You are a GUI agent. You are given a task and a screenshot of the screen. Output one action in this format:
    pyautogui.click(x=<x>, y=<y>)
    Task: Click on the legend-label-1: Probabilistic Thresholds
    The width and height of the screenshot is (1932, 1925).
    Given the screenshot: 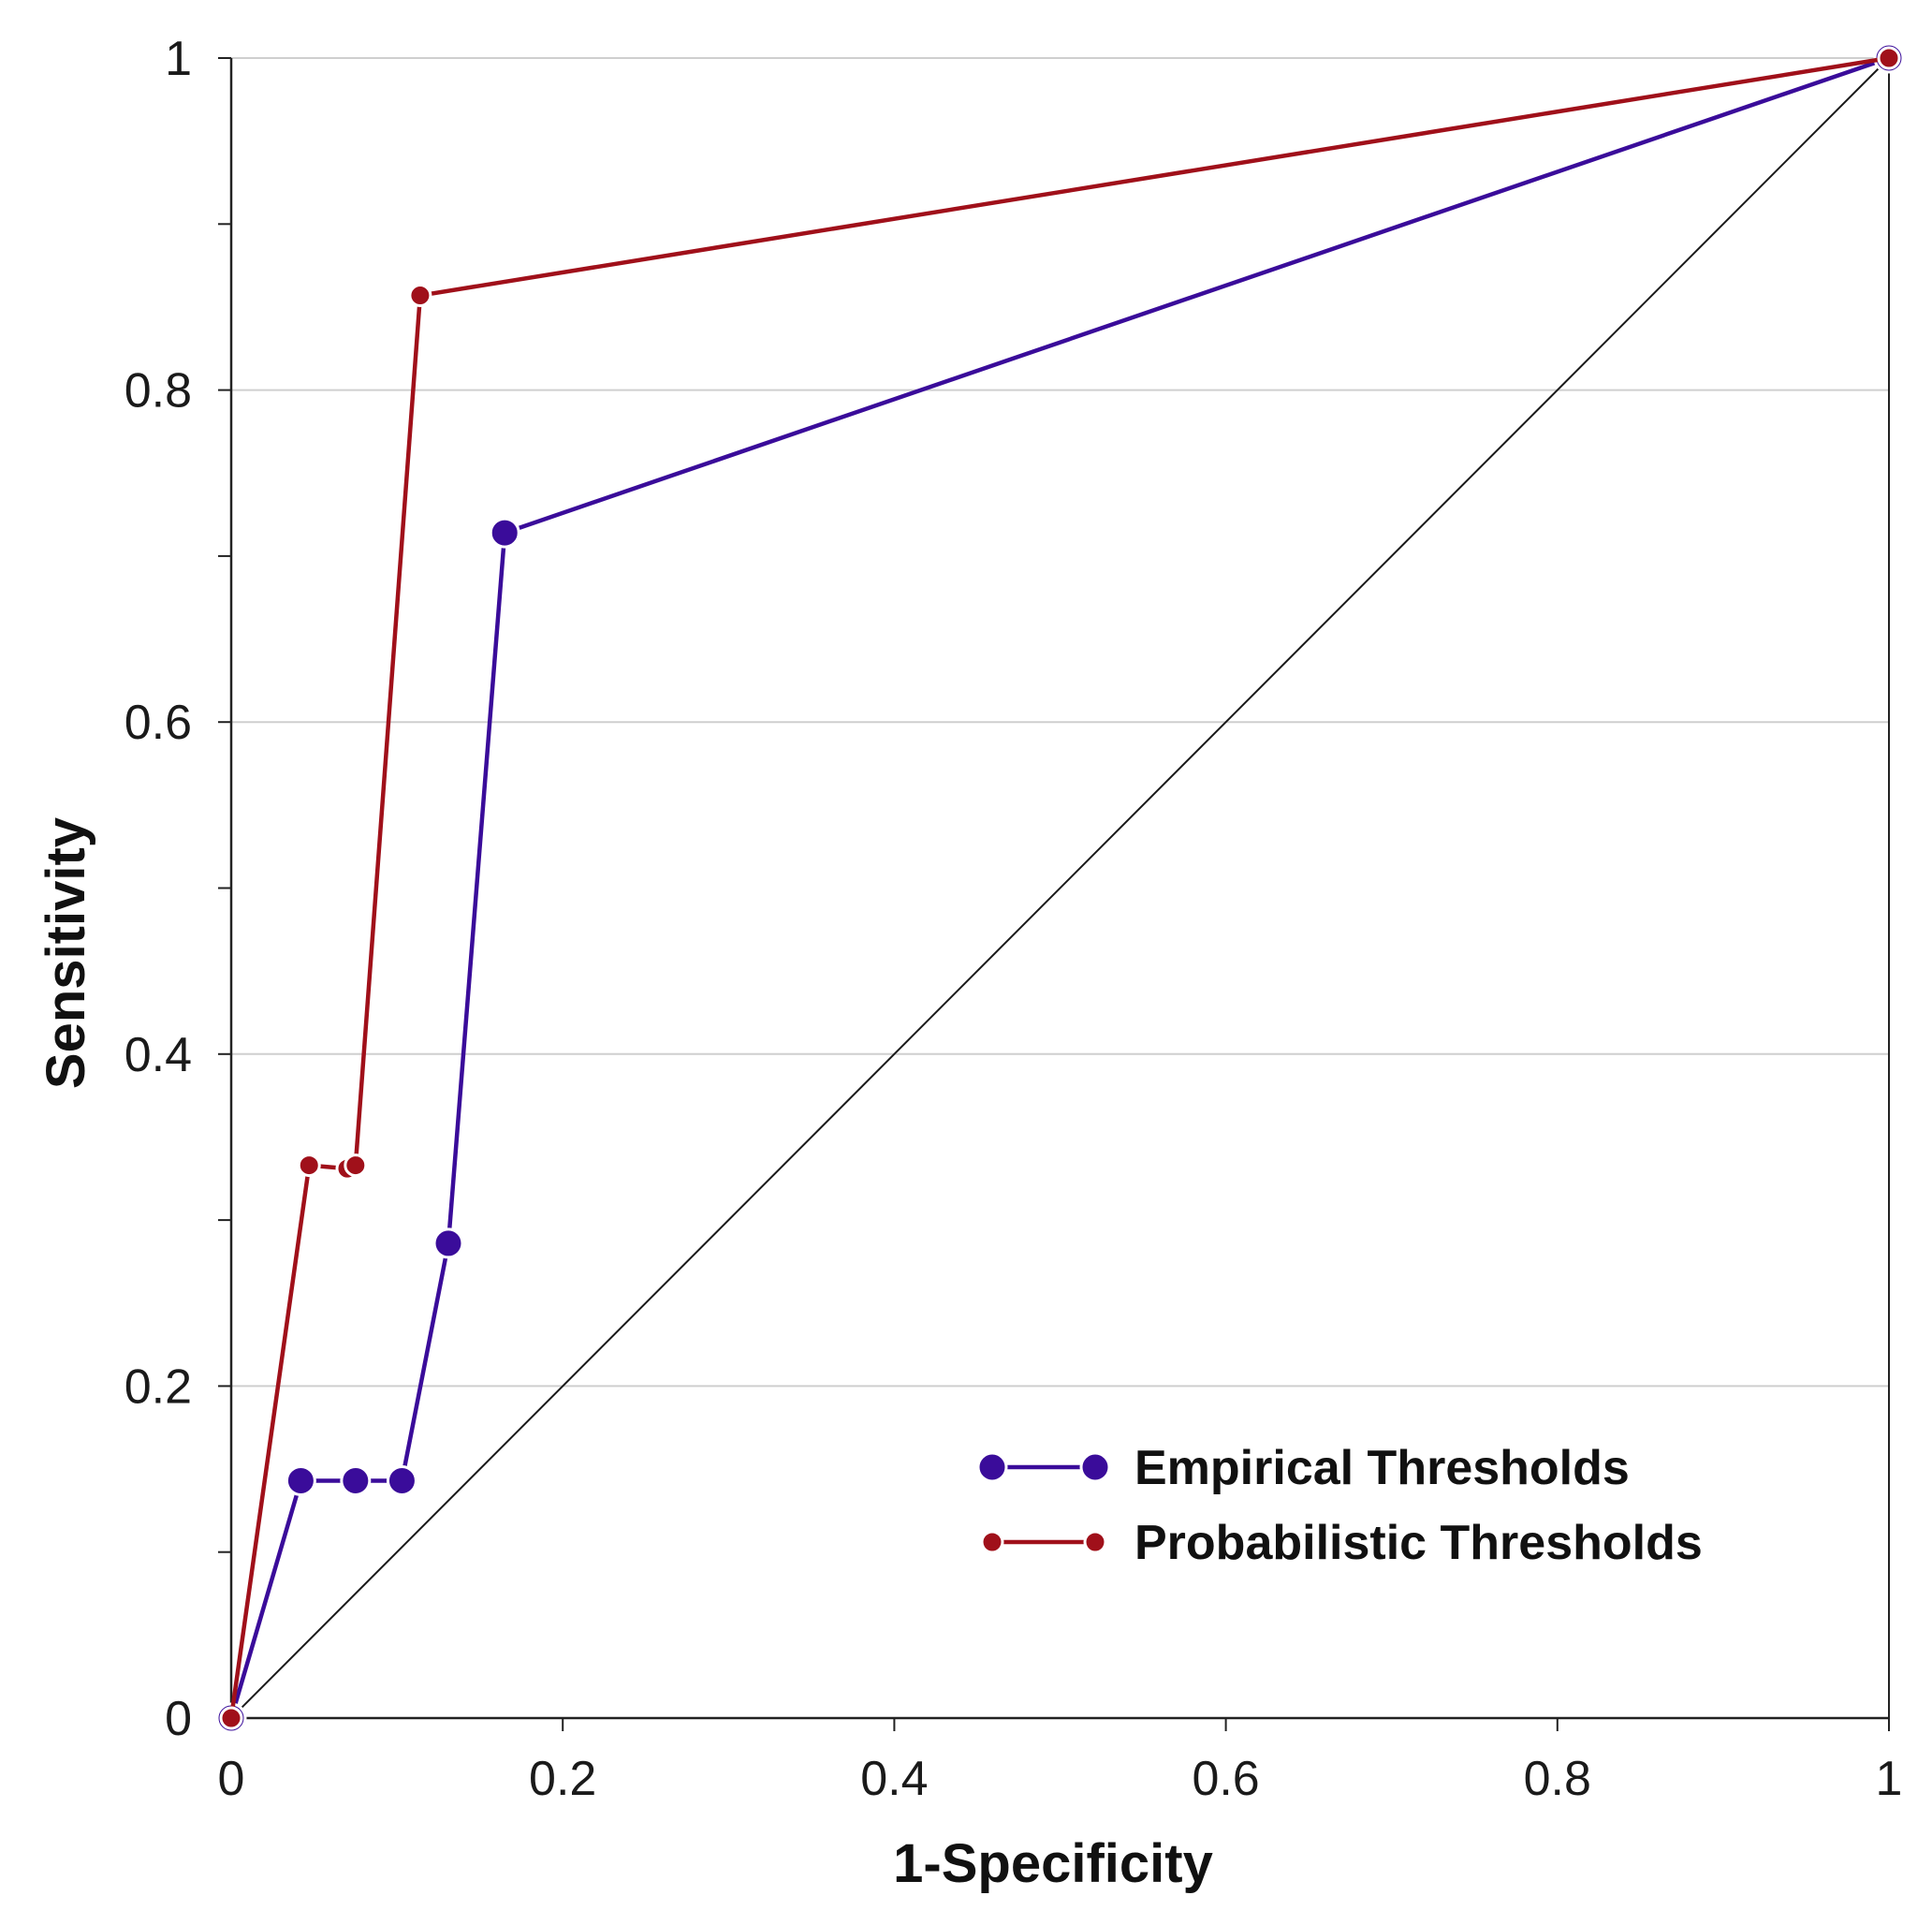 What is the action you would take?
    pyautogui.click(x=1418, y=1543)
    